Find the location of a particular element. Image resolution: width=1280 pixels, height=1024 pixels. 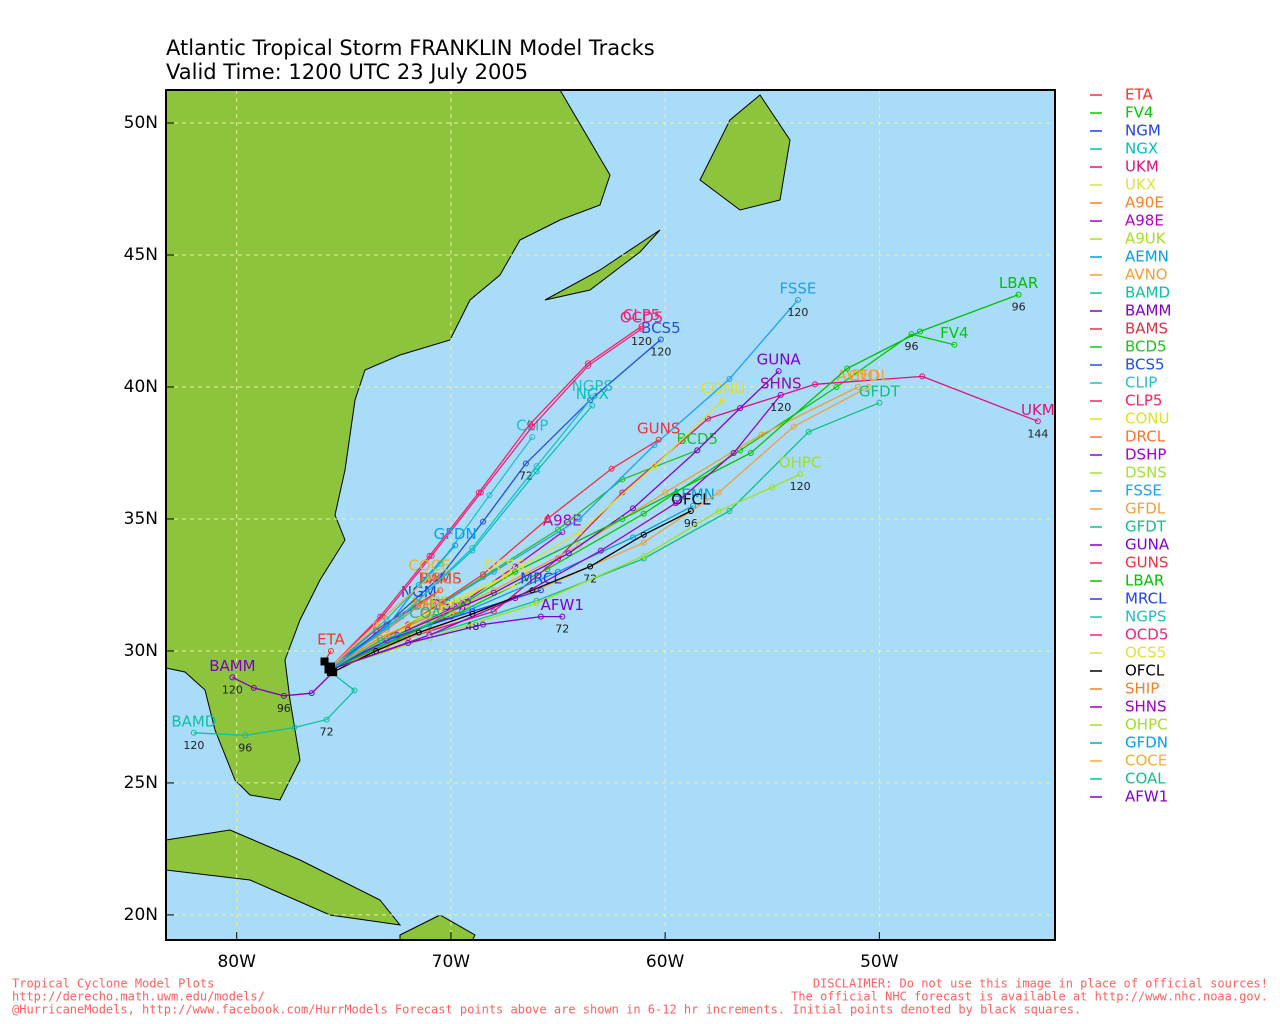

legend-label: ETA is located at coordinates (1139, 95).